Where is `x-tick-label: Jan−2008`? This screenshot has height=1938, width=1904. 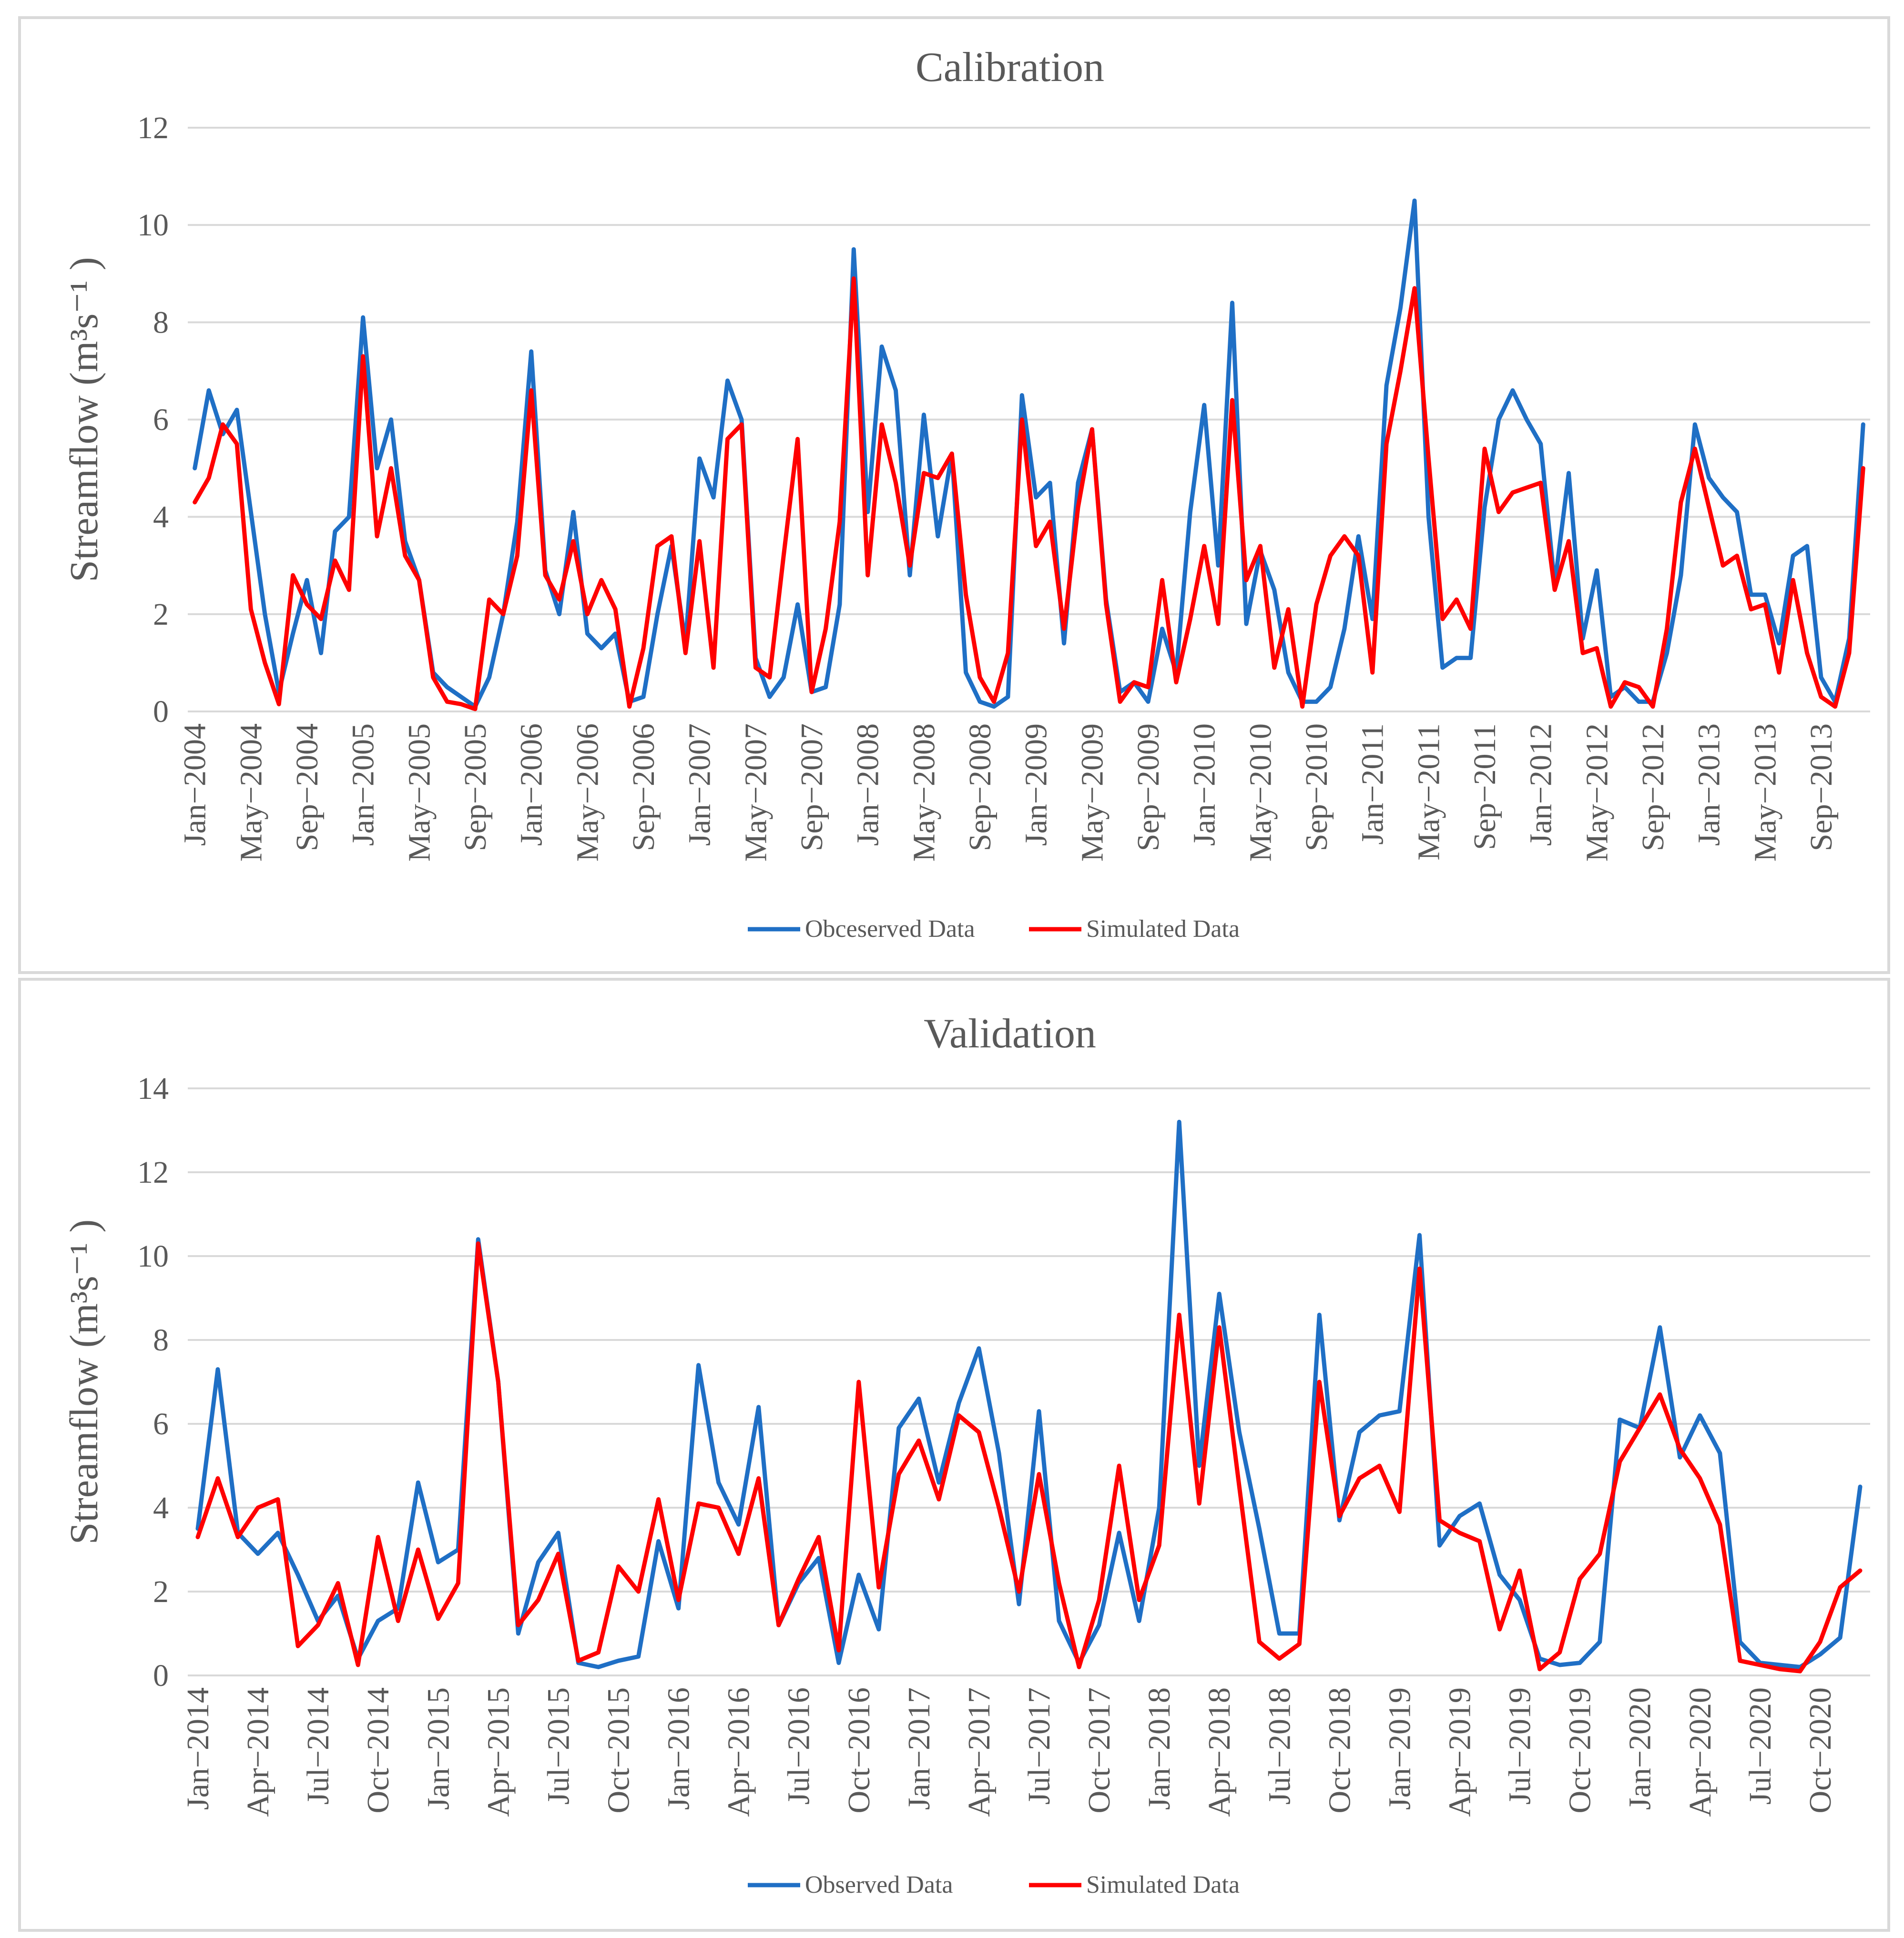 x-tick-label: Jan−2008 is located at coordinates (868, 784).